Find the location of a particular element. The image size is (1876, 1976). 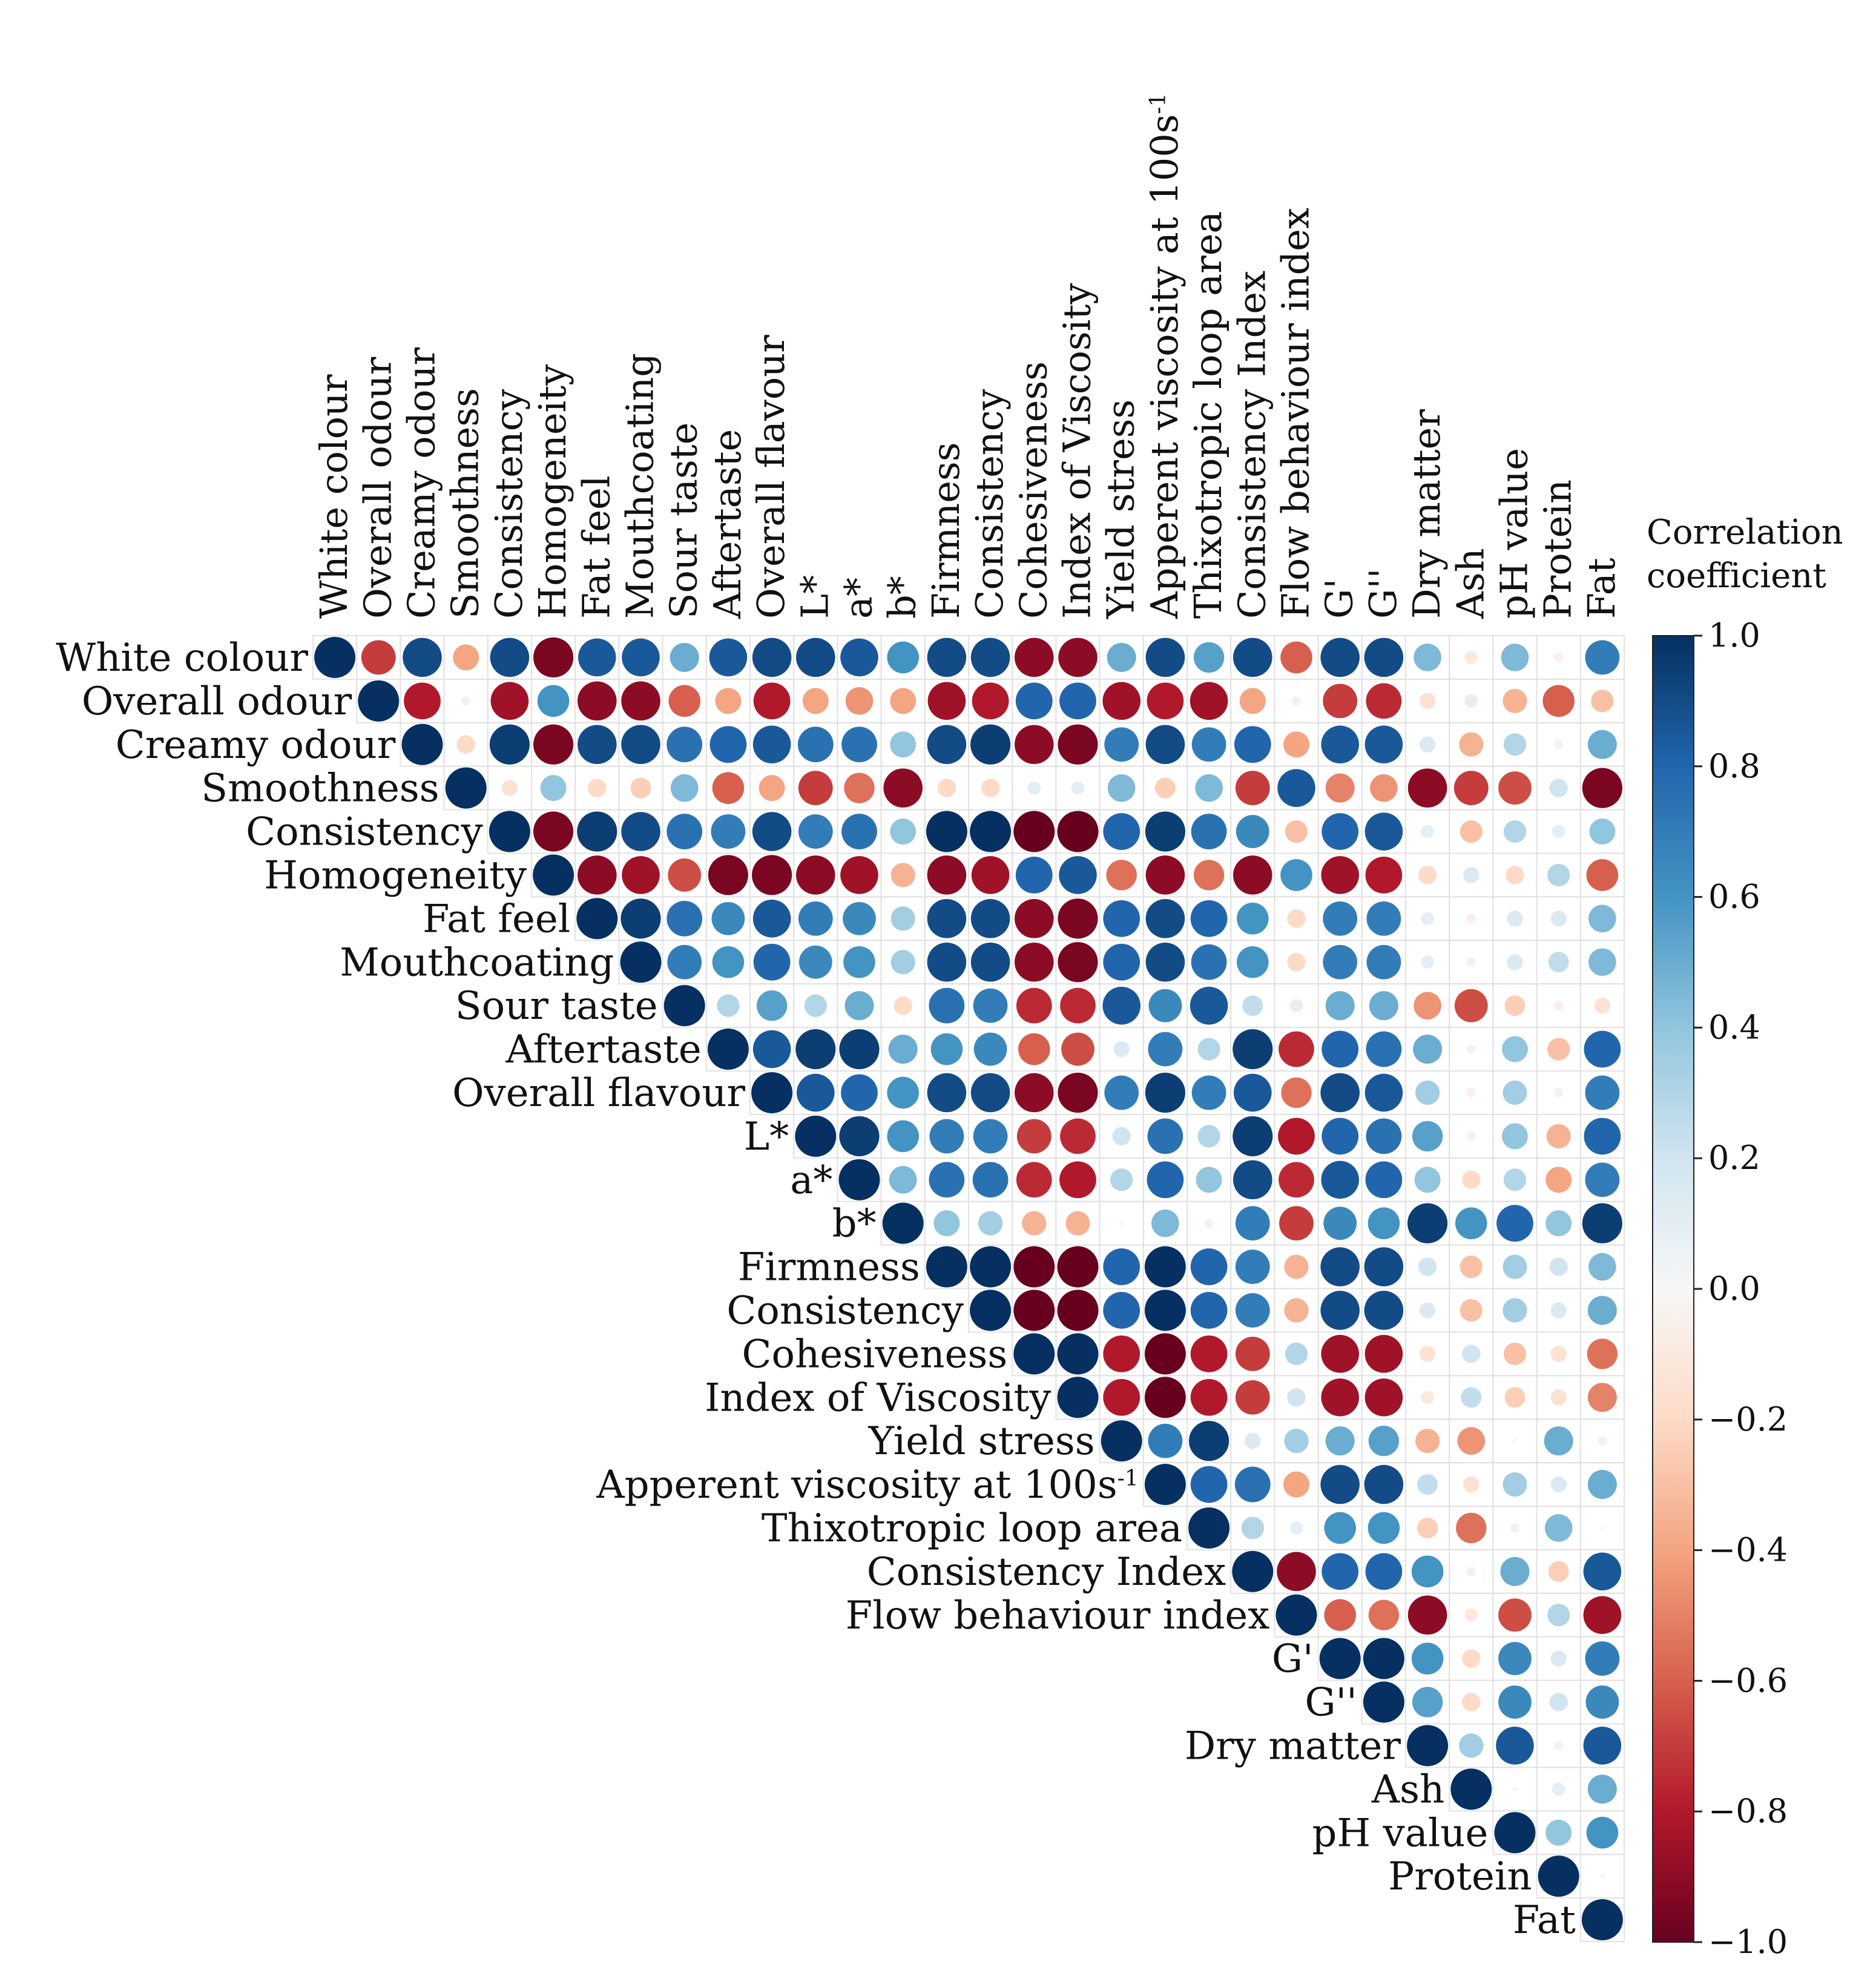

column-label: Fat feel is located at coordinates (596, 547).